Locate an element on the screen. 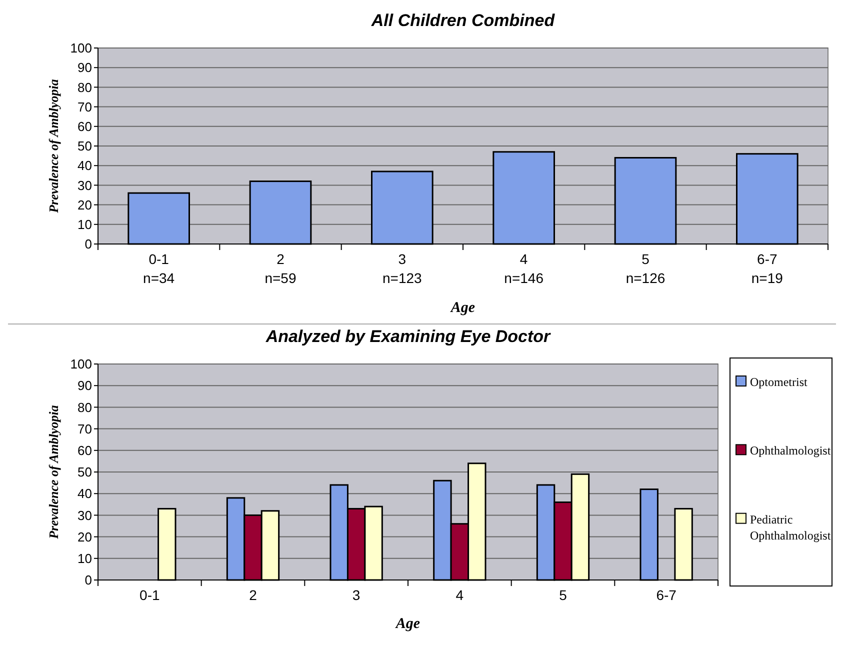  legend-label: Optometrist is located at coordinates (779, 382).